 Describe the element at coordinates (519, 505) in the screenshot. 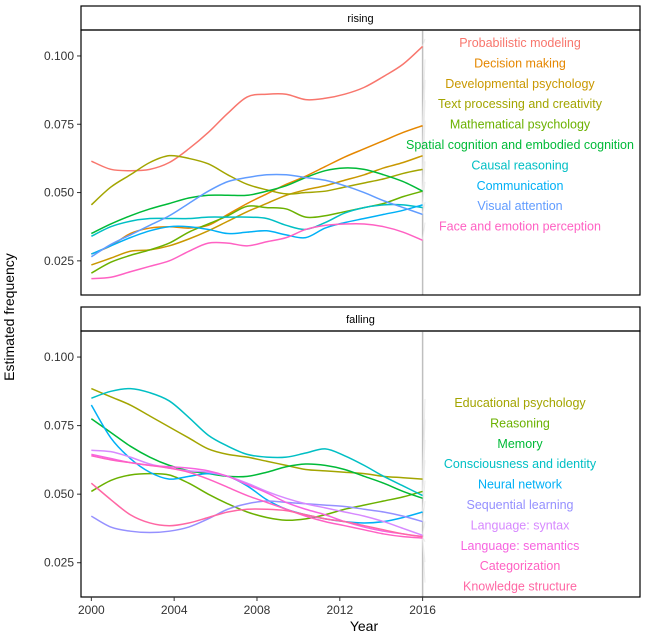

I see `series-label-sequential-learning: Sequential learning` at that location.